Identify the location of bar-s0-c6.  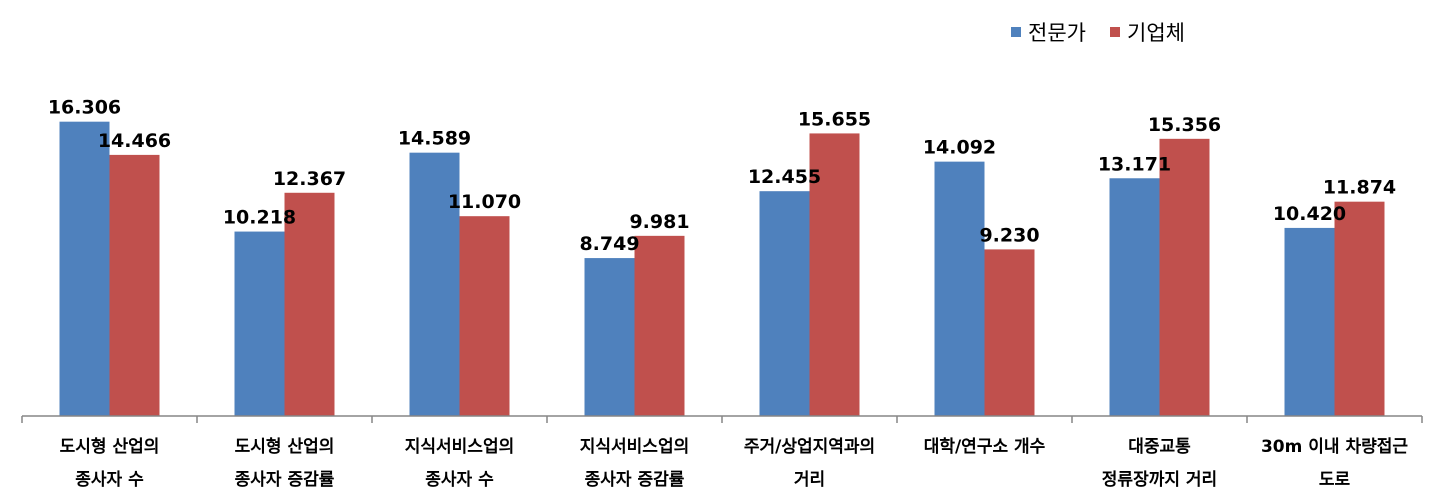
(1134, 297).